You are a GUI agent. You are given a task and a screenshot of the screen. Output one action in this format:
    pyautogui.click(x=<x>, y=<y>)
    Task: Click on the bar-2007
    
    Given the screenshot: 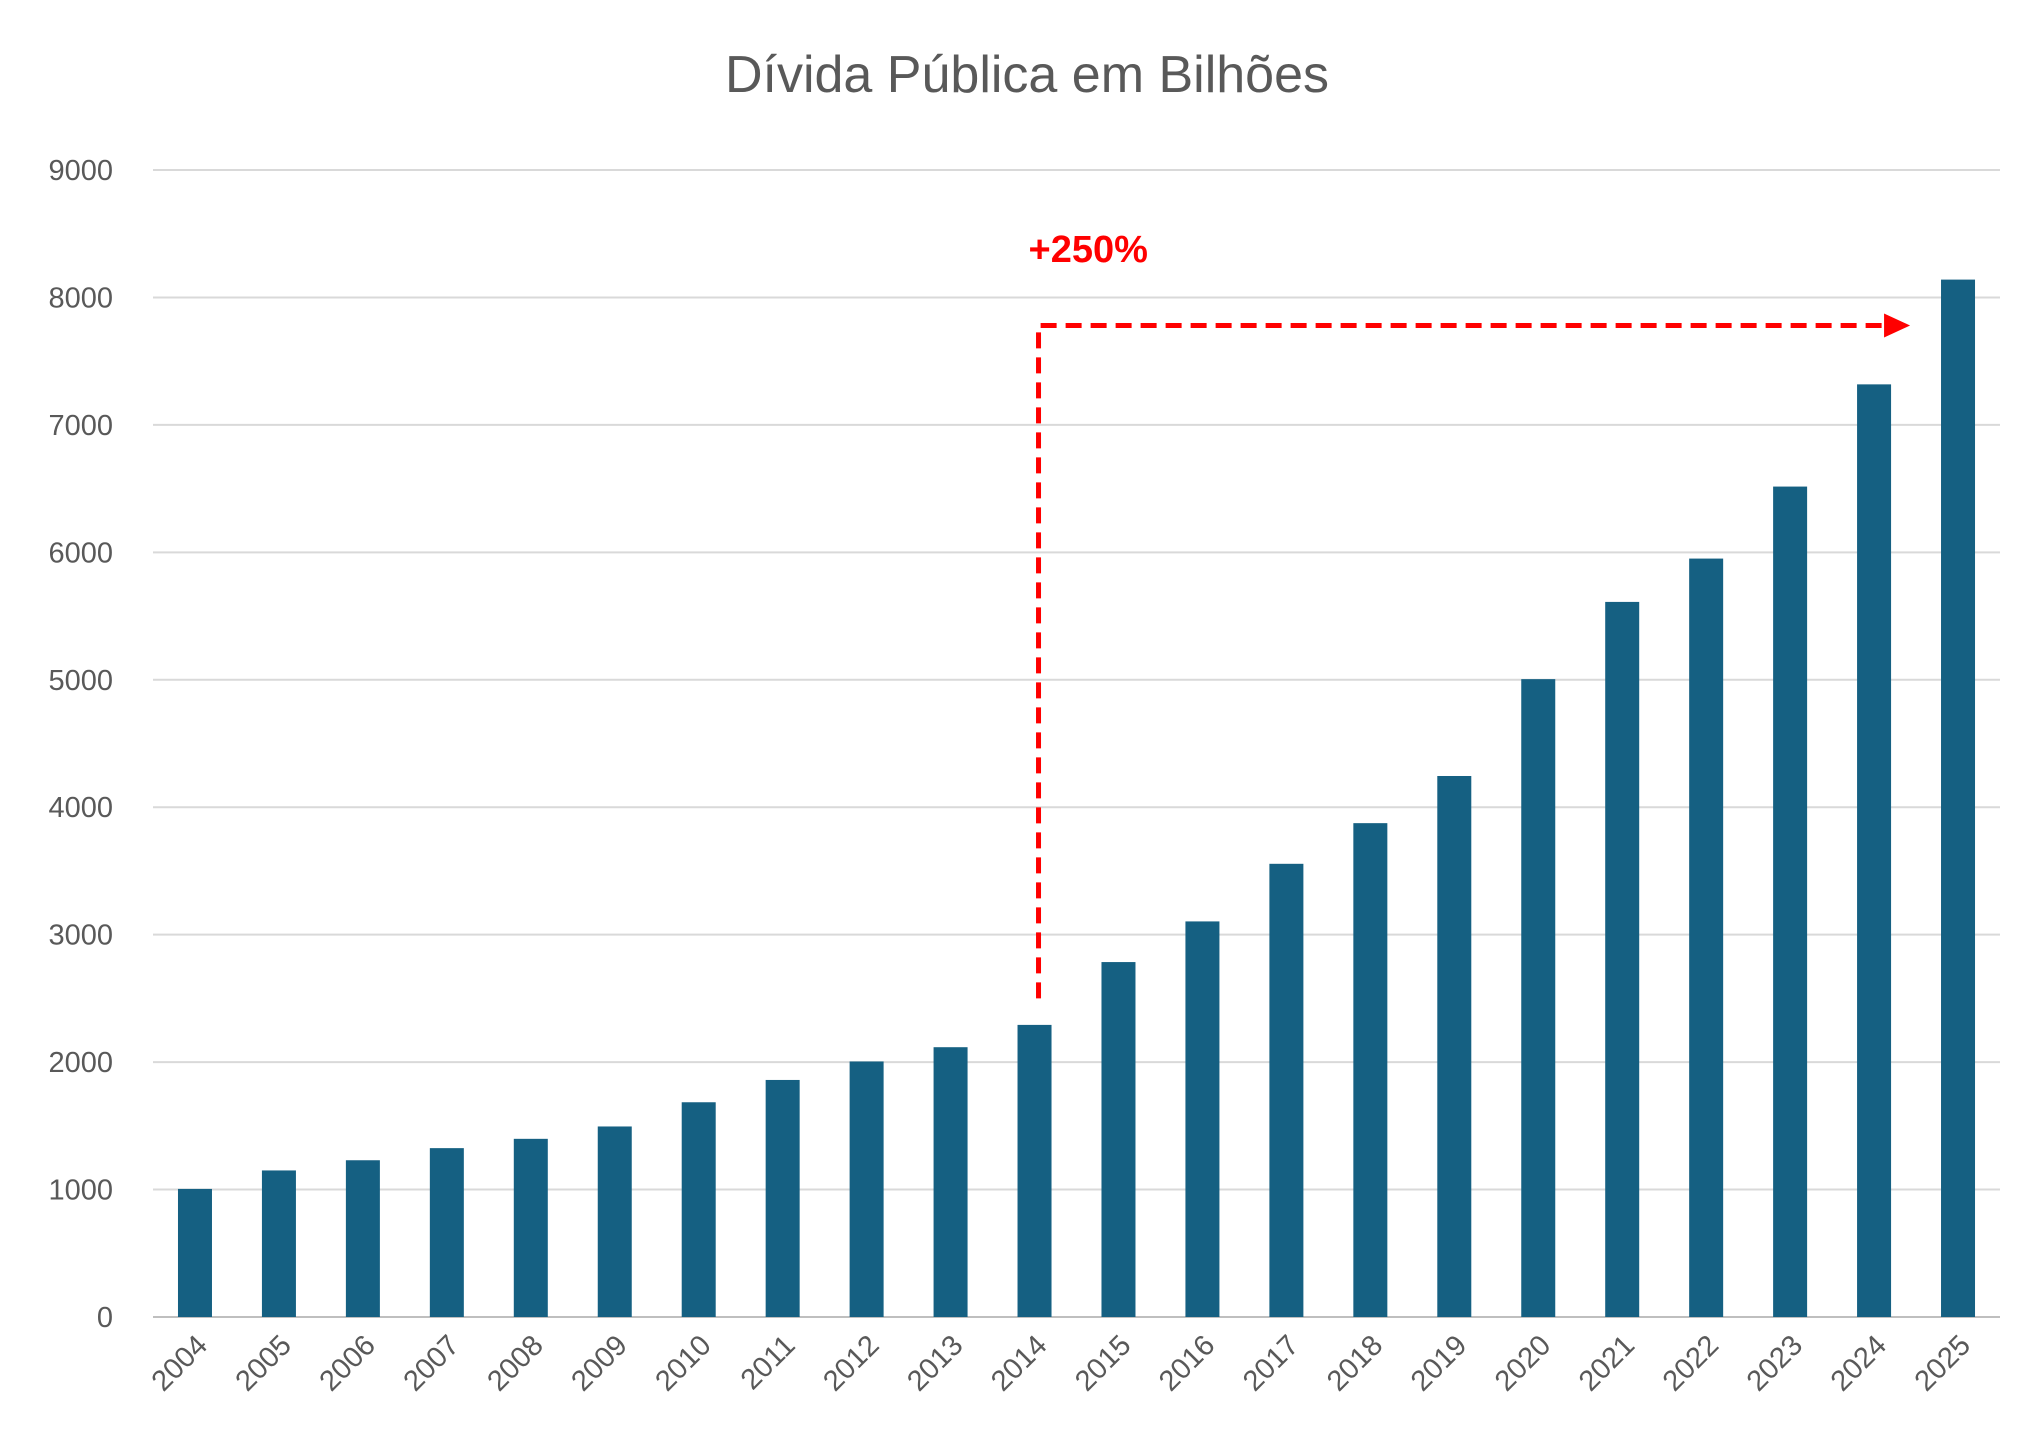 What is the action you would take?
    pyautogui.click(x=446, y=1232)
    